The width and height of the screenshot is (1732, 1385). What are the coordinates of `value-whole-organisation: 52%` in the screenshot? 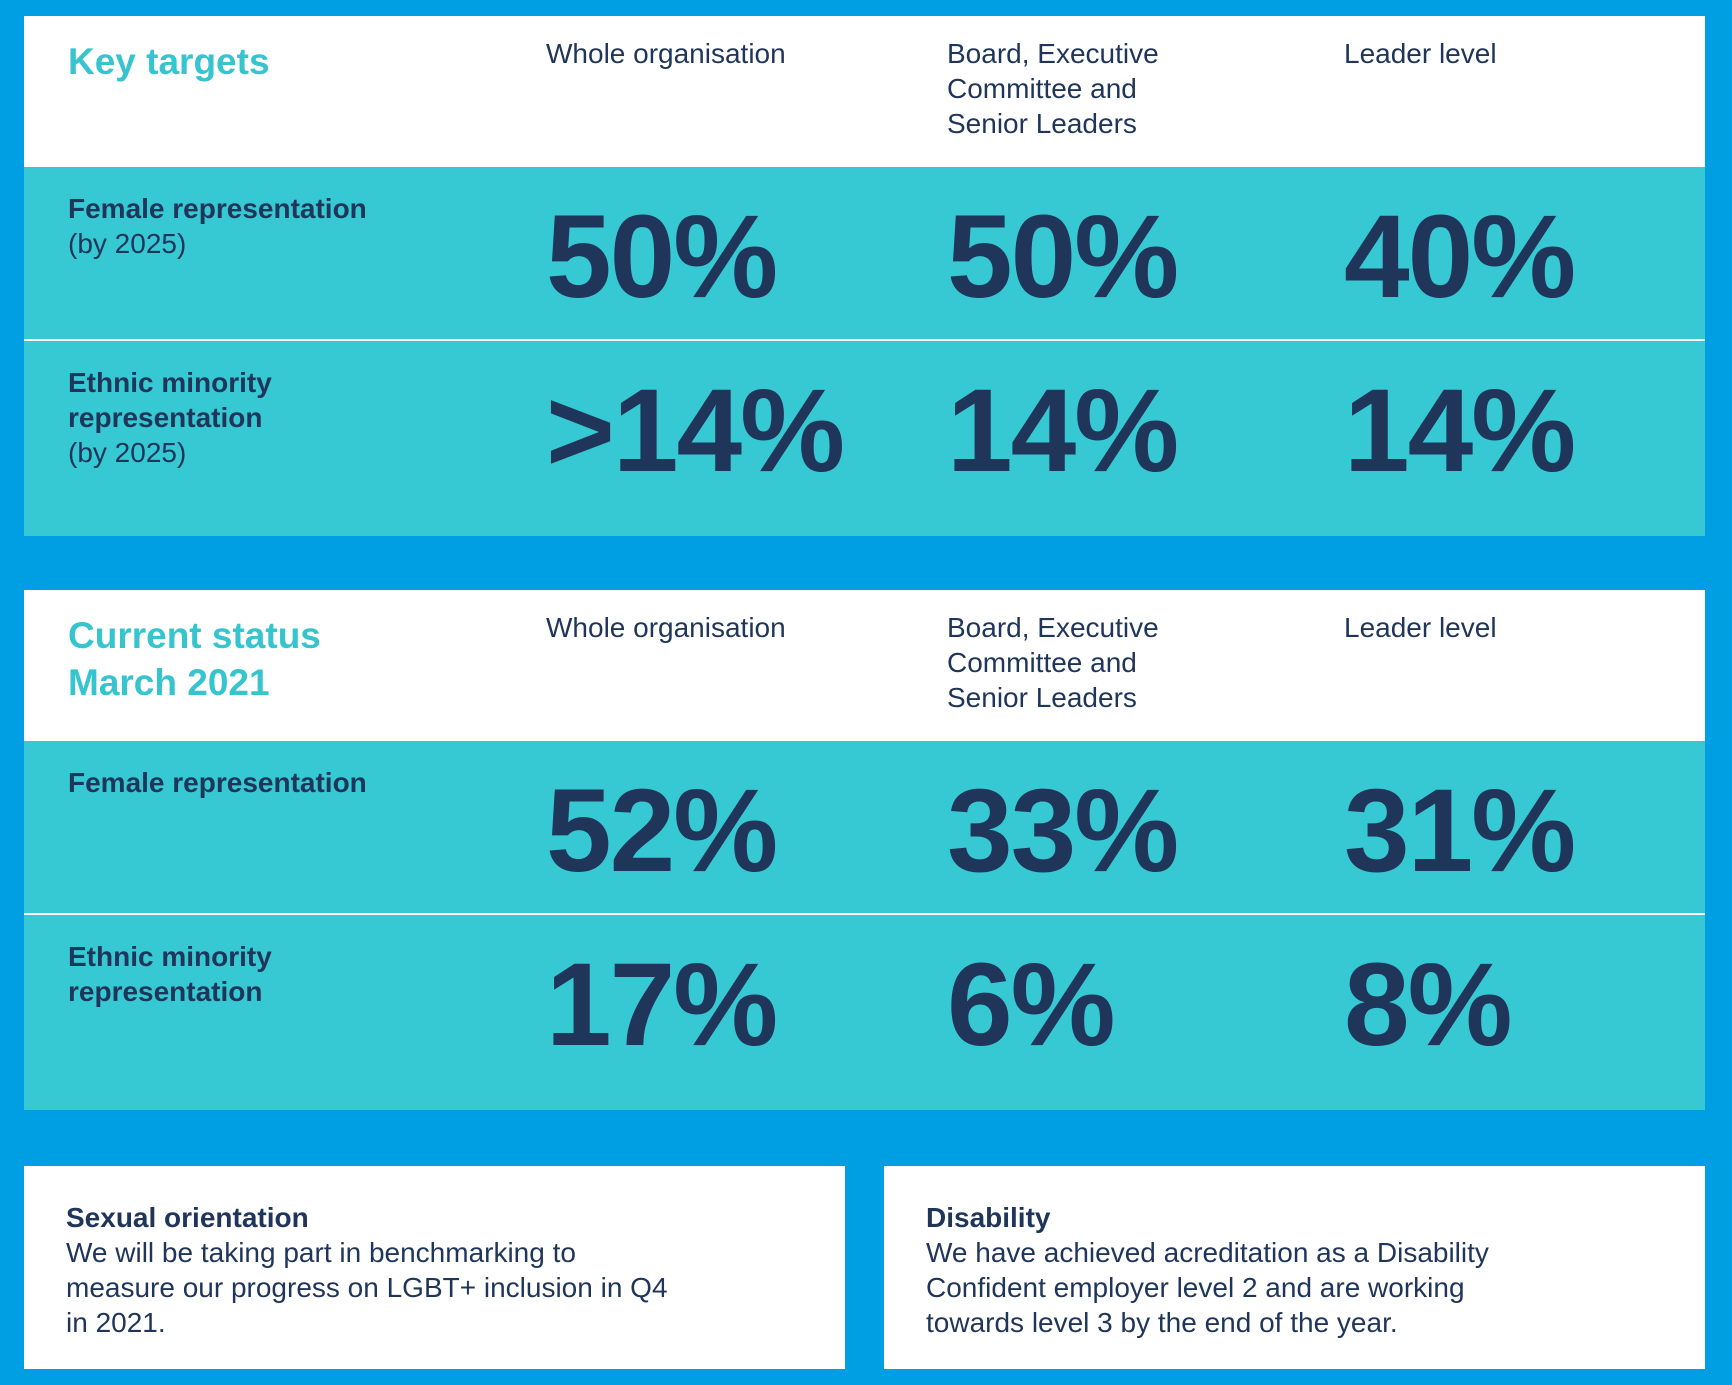 It's located at (662, 831).